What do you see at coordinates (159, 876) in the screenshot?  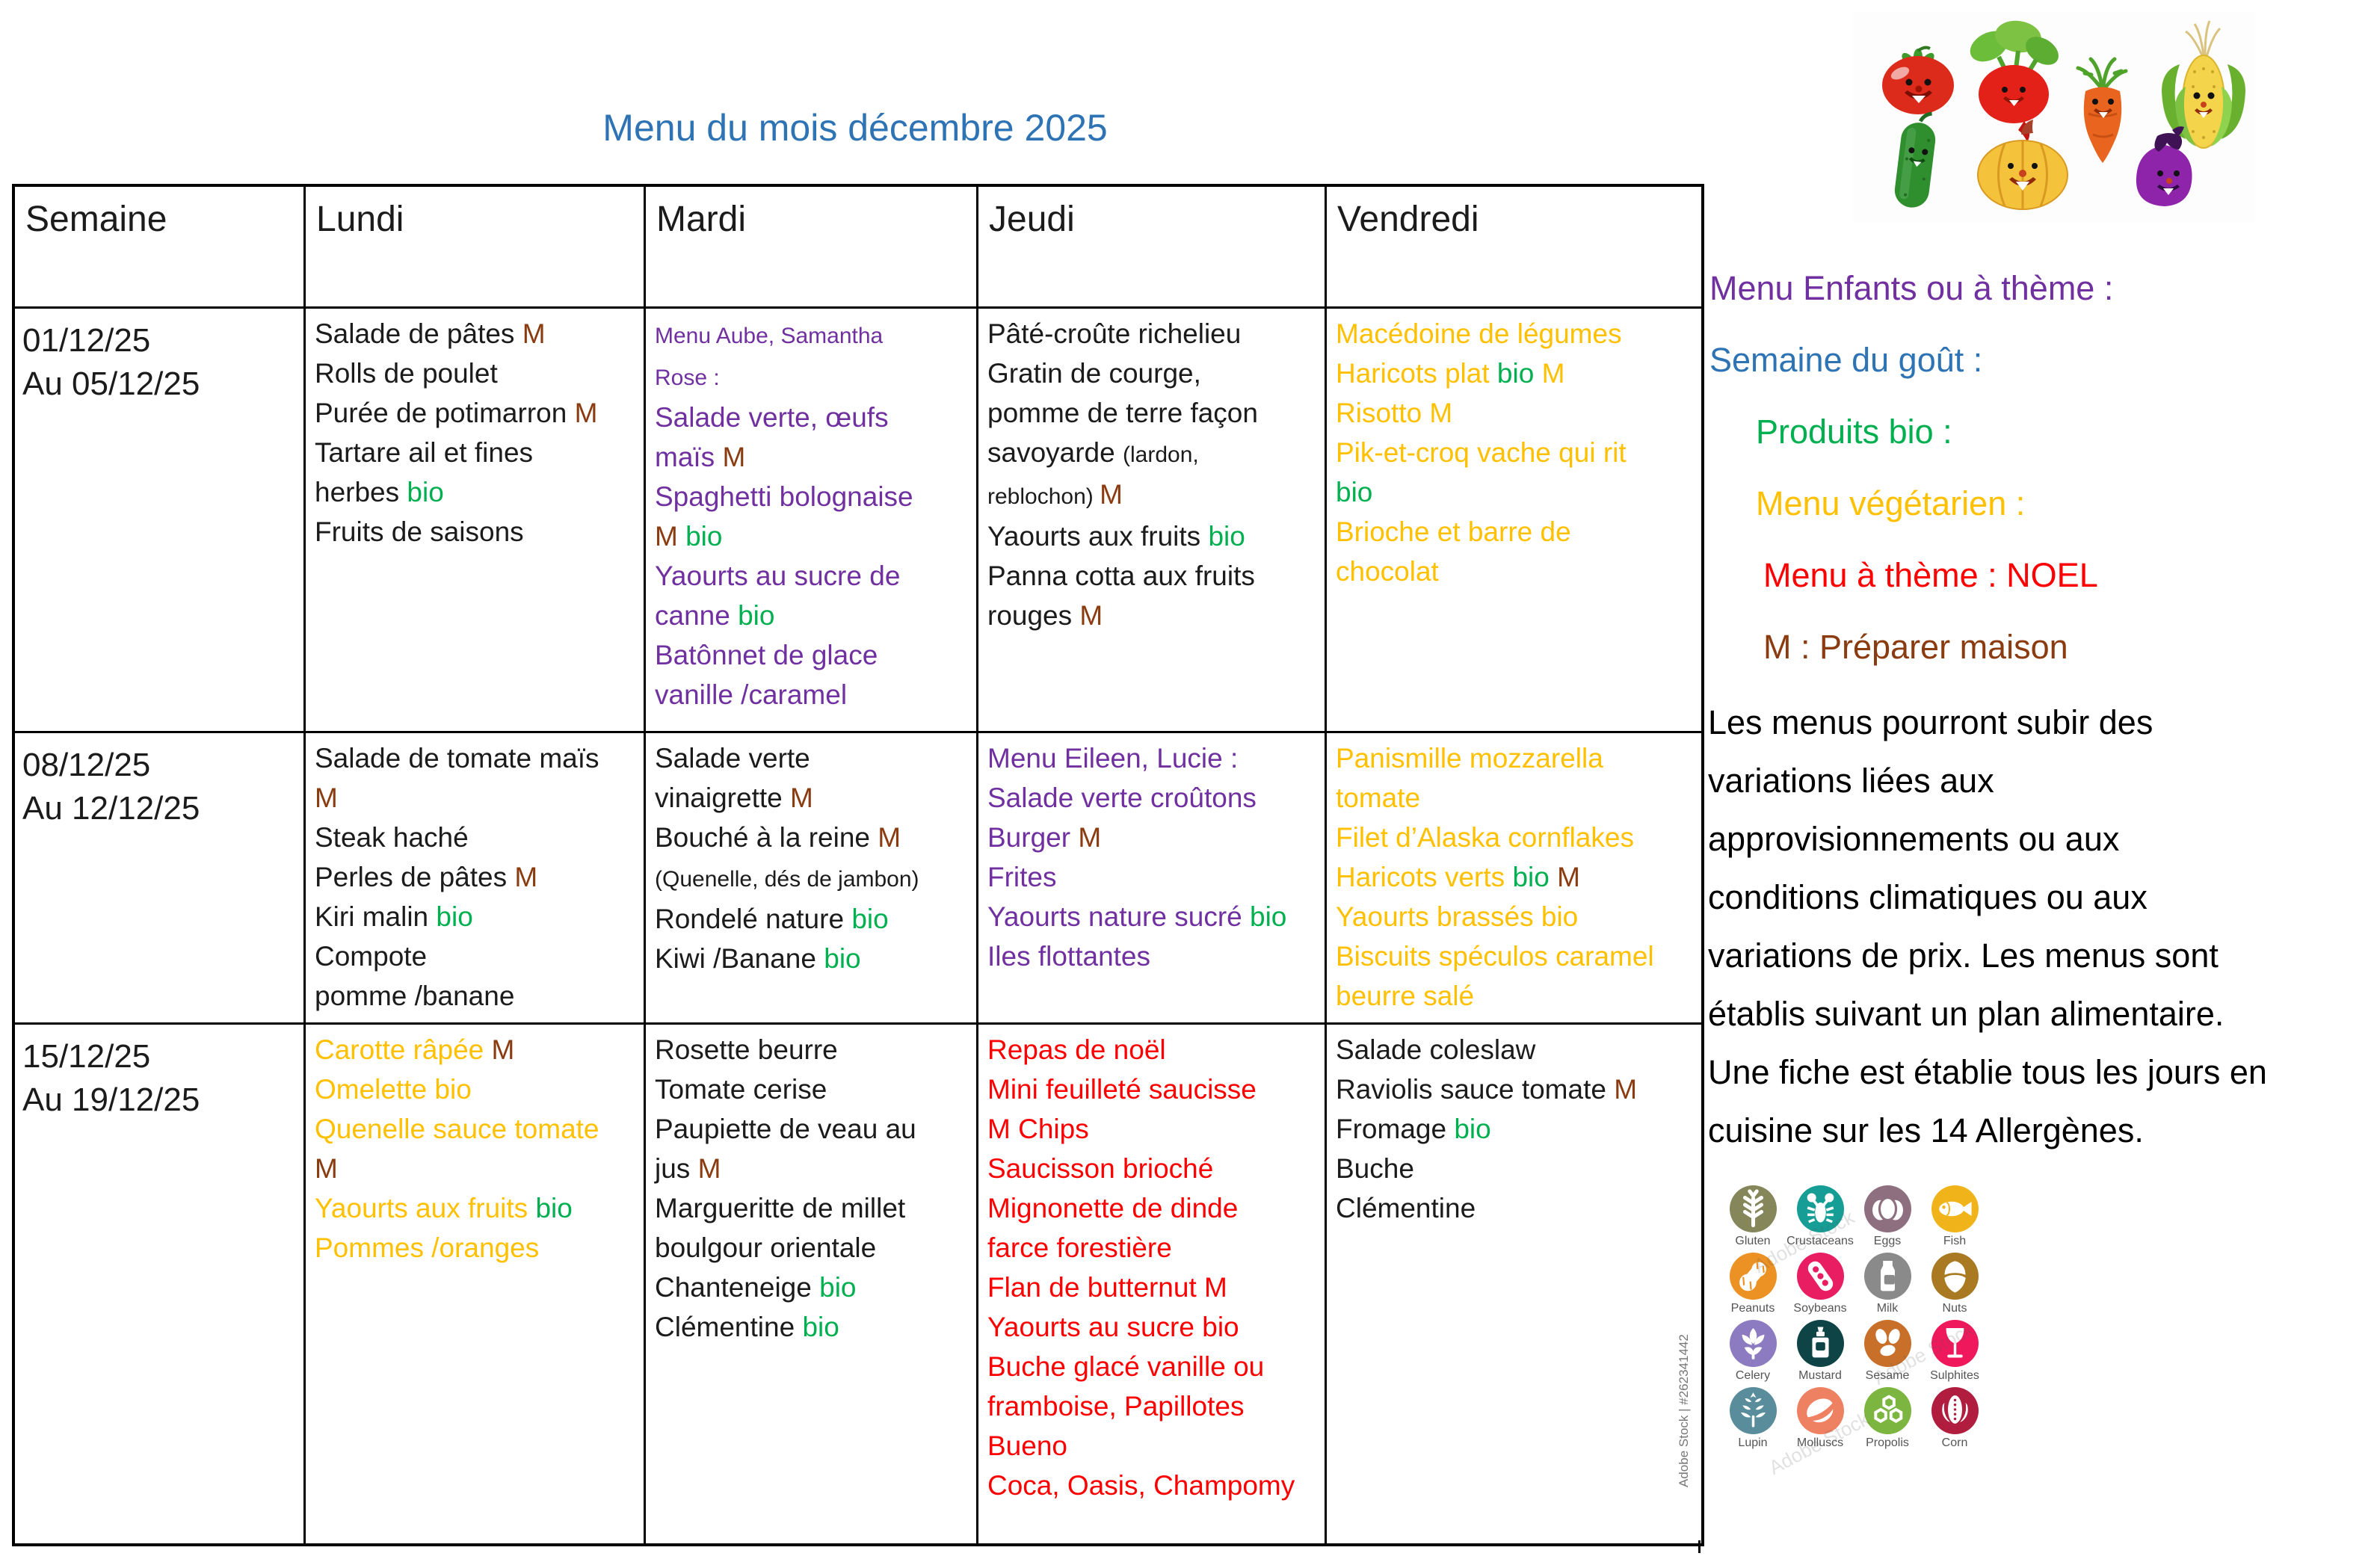 I see `week-2-dates: 08/12/25 Au 12/12/25` at bounding box center [159, 876].